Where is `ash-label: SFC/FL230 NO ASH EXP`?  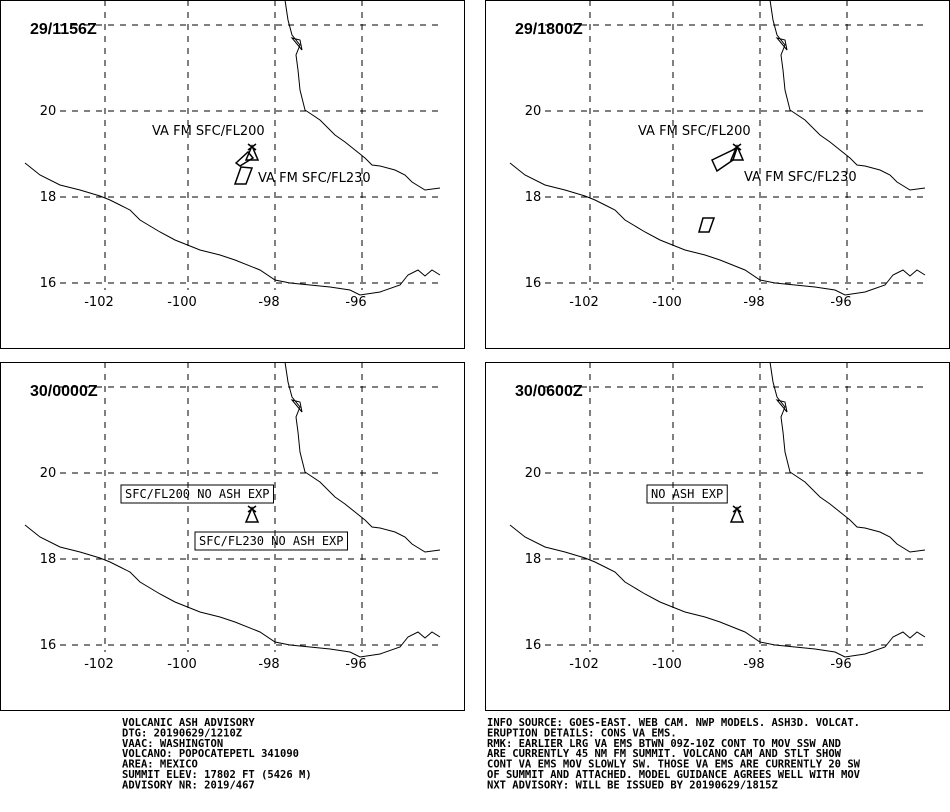
ash-label: SFC/FL230 NO ASH EXP is located at coordinates (271, 541).